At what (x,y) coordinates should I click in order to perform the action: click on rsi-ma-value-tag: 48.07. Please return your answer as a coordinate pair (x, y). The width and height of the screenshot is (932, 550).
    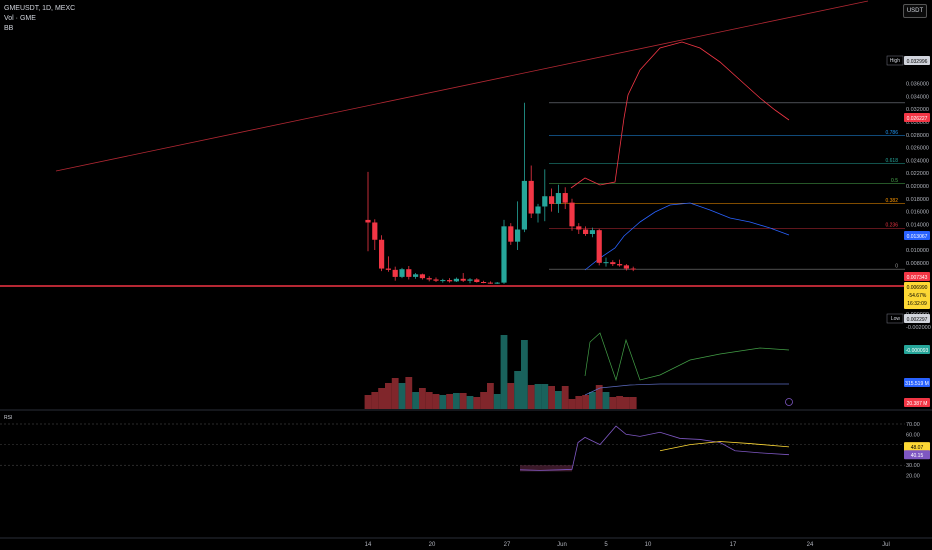
    Looking at the image, I should click on (917, 448).